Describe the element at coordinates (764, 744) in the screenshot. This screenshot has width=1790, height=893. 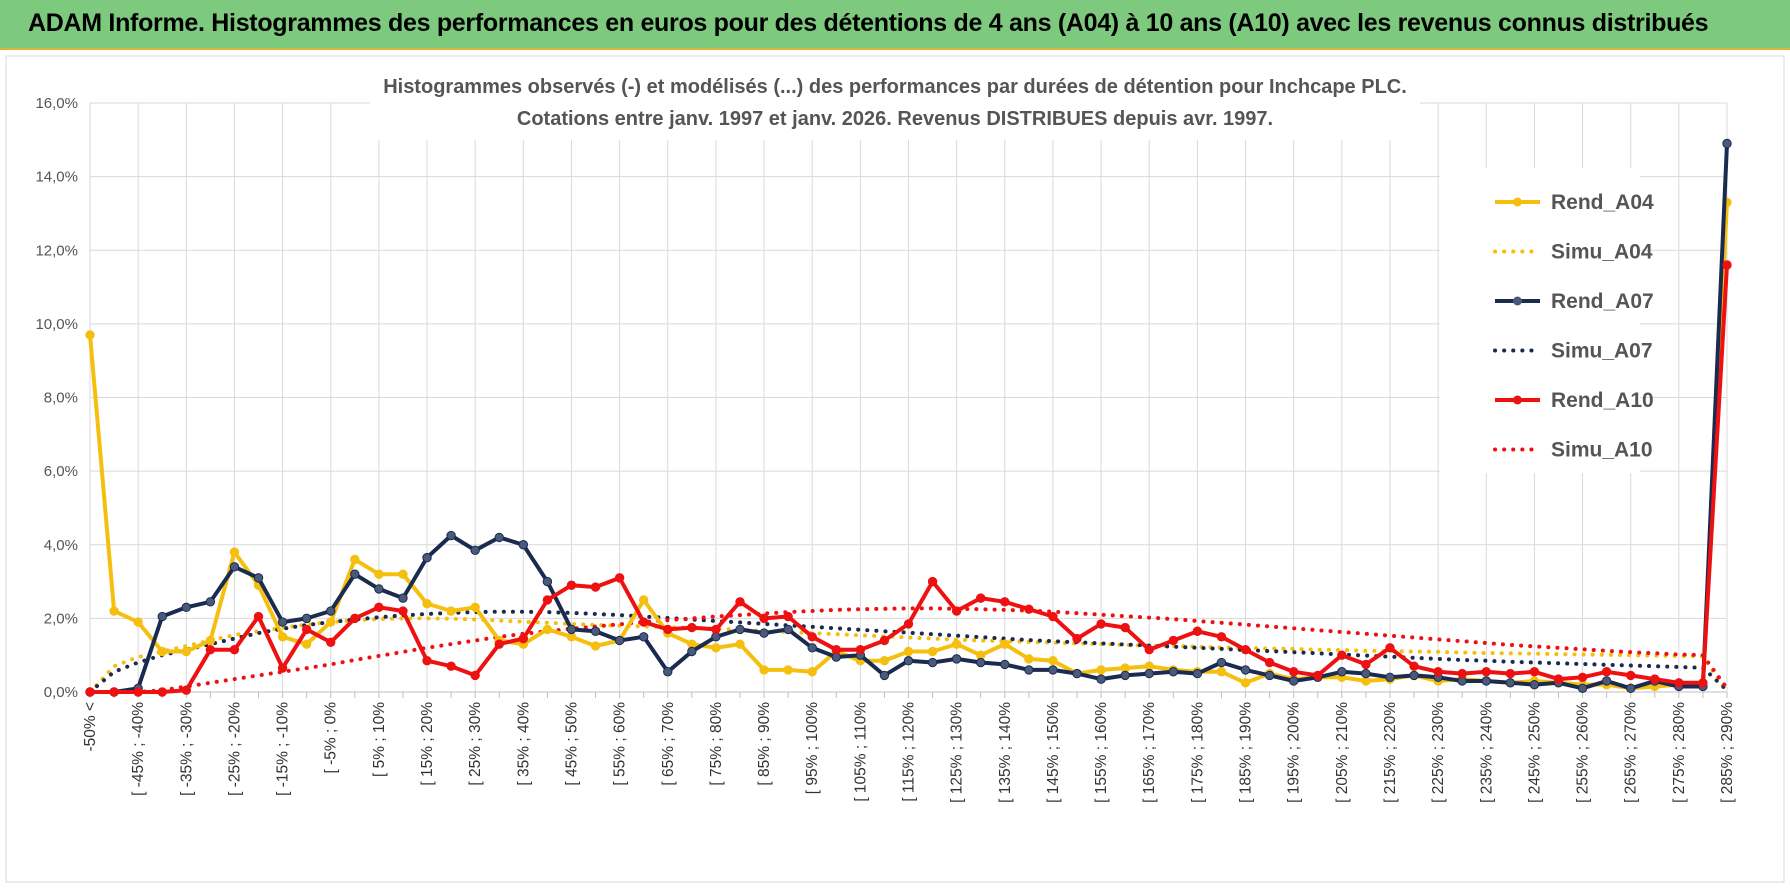
I see `x-tick-label: [ 85% ; 90%` at that location.